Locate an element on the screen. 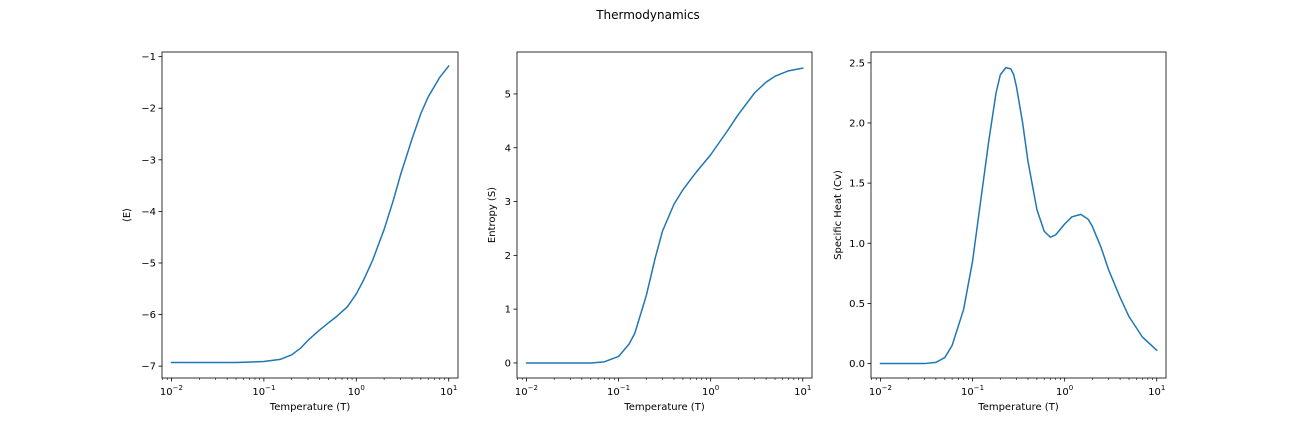  y-tick-label: 0 is located at coordinates (508, 363).